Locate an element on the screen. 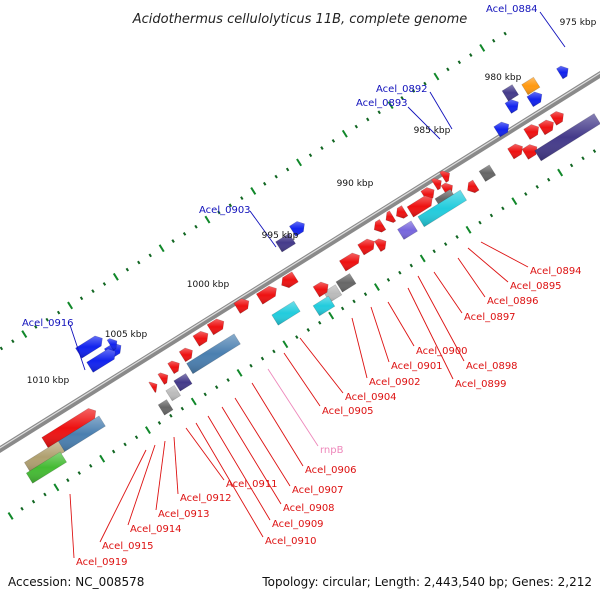 The width and height of the screenshot is (600, 600). gene-label: Acel_0901 is located at coordinates (417, 366).